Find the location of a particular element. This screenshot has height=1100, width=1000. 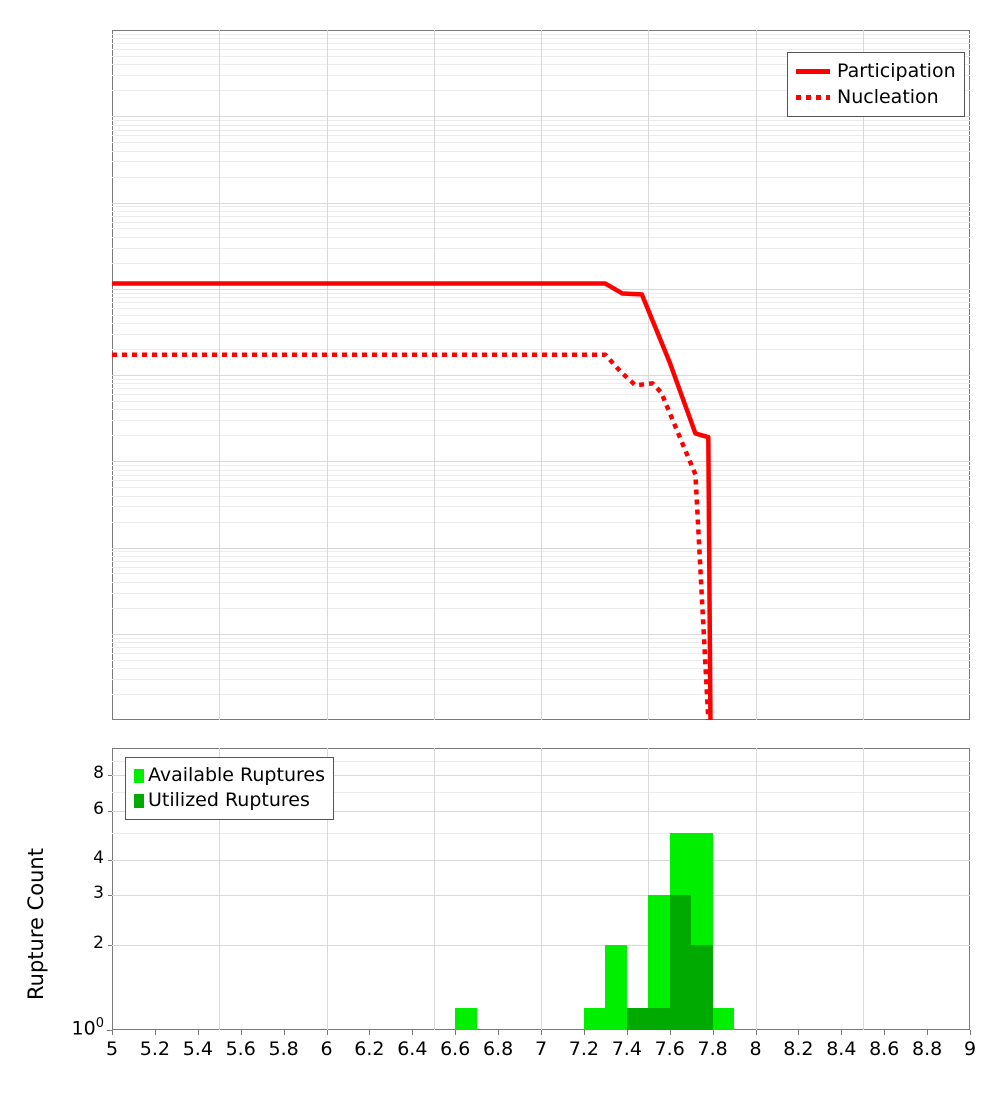

left-clip is located at coordinates (56, 380).